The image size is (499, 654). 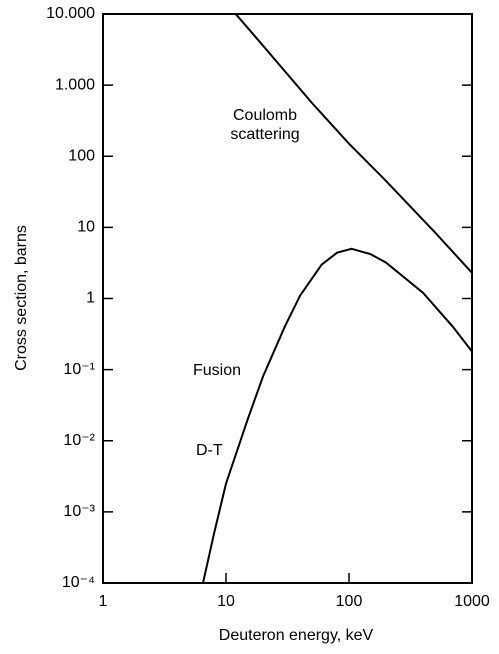 I want to click on x-tick-label: 1000, so click(x=472, y=601).